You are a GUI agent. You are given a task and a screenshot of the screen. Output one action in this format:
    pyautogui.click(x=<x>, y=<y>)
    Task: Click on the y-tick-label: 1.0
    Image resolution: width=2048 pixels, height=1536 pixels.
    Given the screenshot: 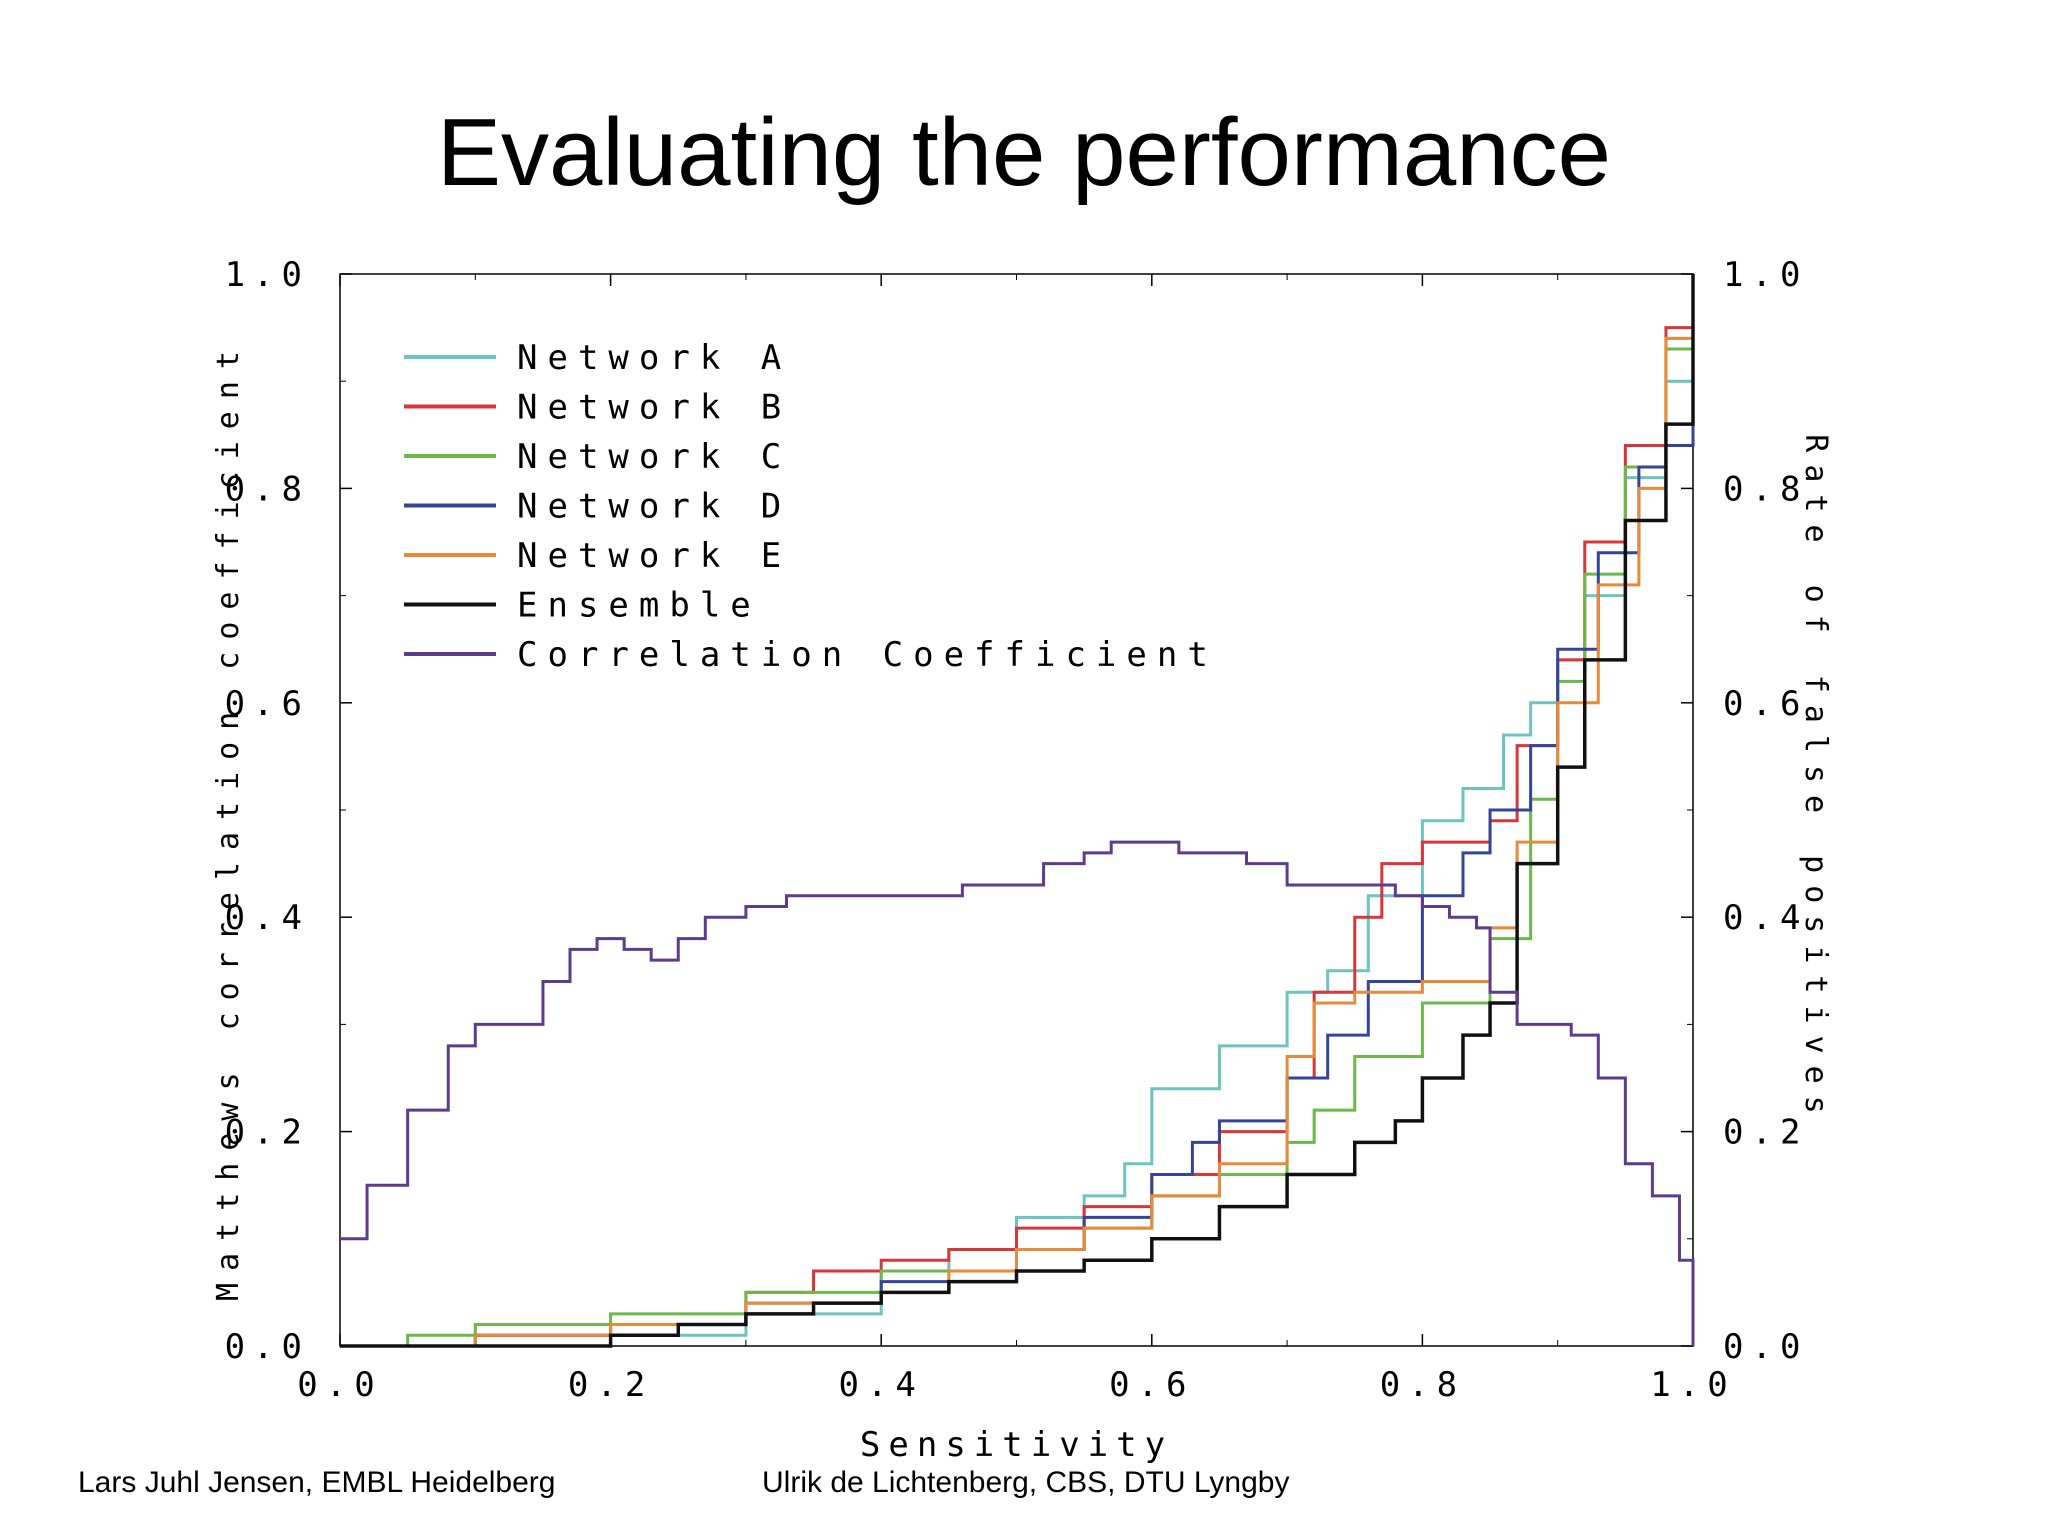 What is the action you would take?
    pyautogui.click(x=267, y=275)
    